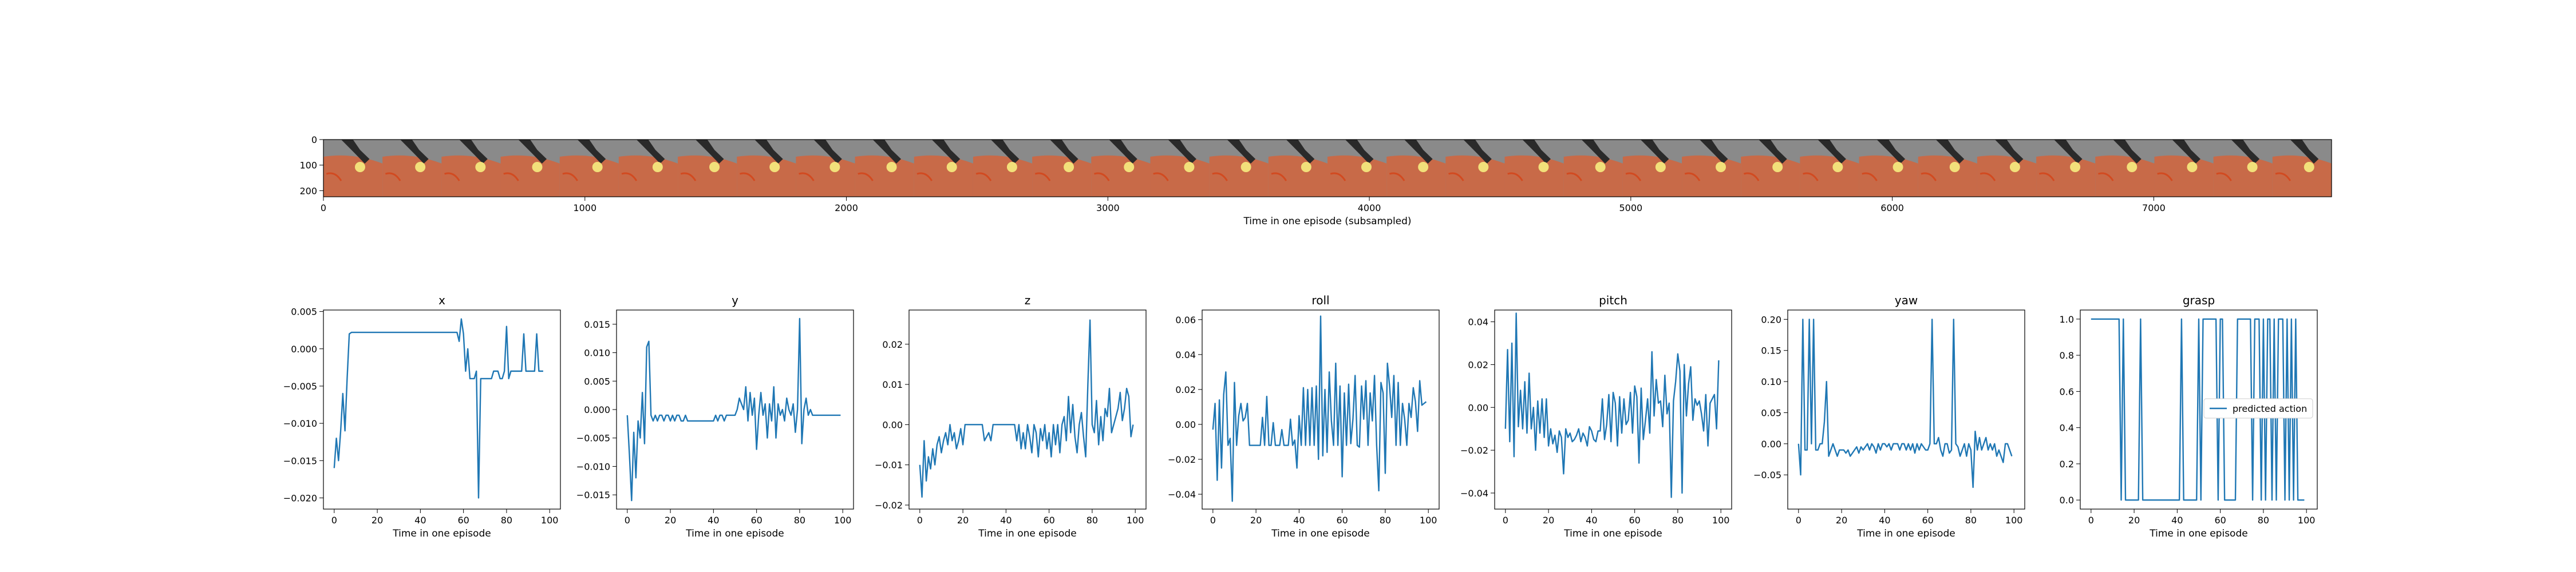 Image resolution: width=2576 pixels, height=572 pixels. I want to click on plot-area-pitch, so click(1613, 409).